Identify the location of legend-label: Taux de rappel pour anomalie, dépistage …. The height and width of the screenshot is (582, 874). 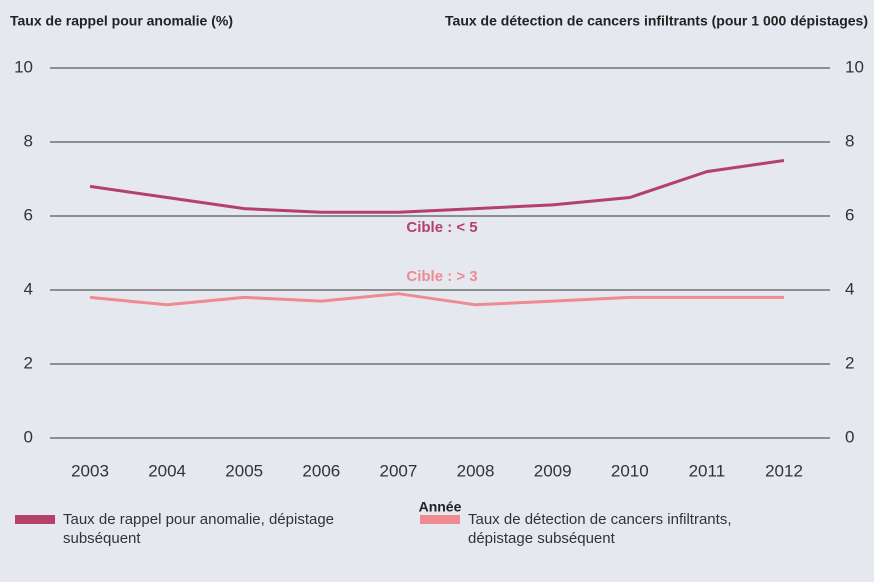
(199, 529).